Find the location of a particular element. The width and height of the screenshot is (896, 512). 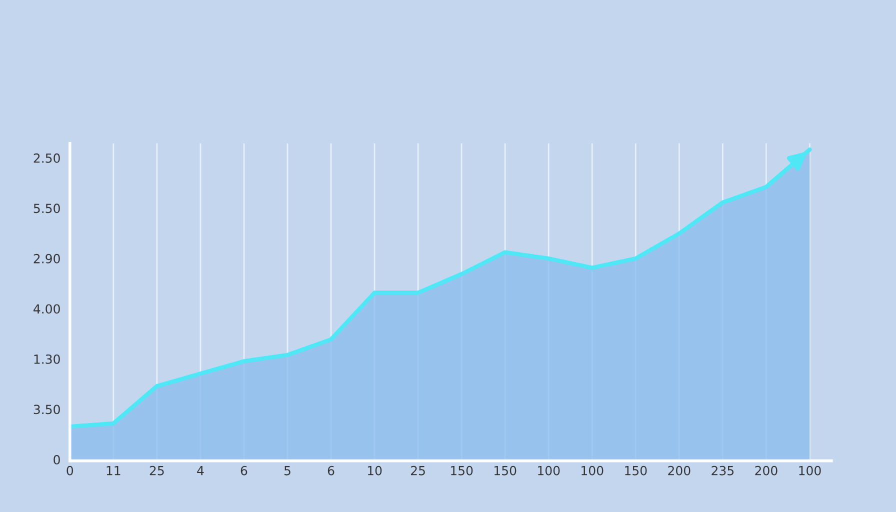

x-tick-label: 10 is located at coordinates (375, 471).